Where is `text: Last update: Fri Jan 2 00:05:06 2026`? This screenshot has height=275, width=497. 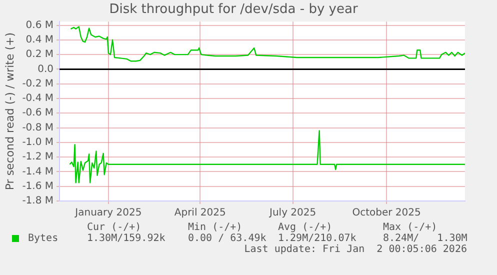 text: Last update: Fri Jan 2 00:05:06 2026 is located at coordinates (355, 249).